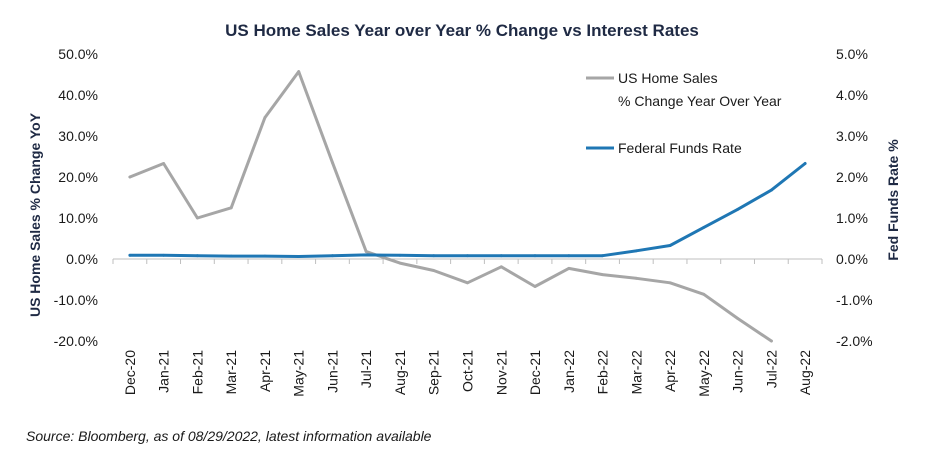 Image resolution: width=925 pixels, height=466 pixels. What do you see at coordinates (854, 300) in the screenshot?
I see `right-tick-label: -1.0%` at bounding box center [854, 300].